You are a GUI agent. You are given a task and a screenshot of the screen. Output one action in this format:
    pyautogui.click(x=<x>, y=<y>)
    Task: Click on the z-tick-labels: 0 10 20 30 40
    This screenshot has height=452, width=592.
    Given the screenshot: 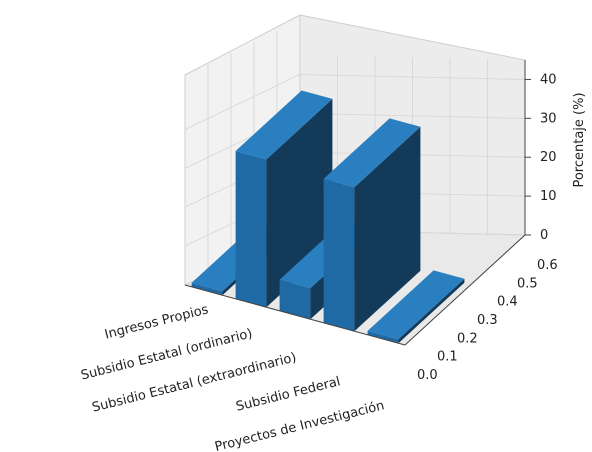 What is the action you would take?
    pyautogui.click(x=541, y=157)
    